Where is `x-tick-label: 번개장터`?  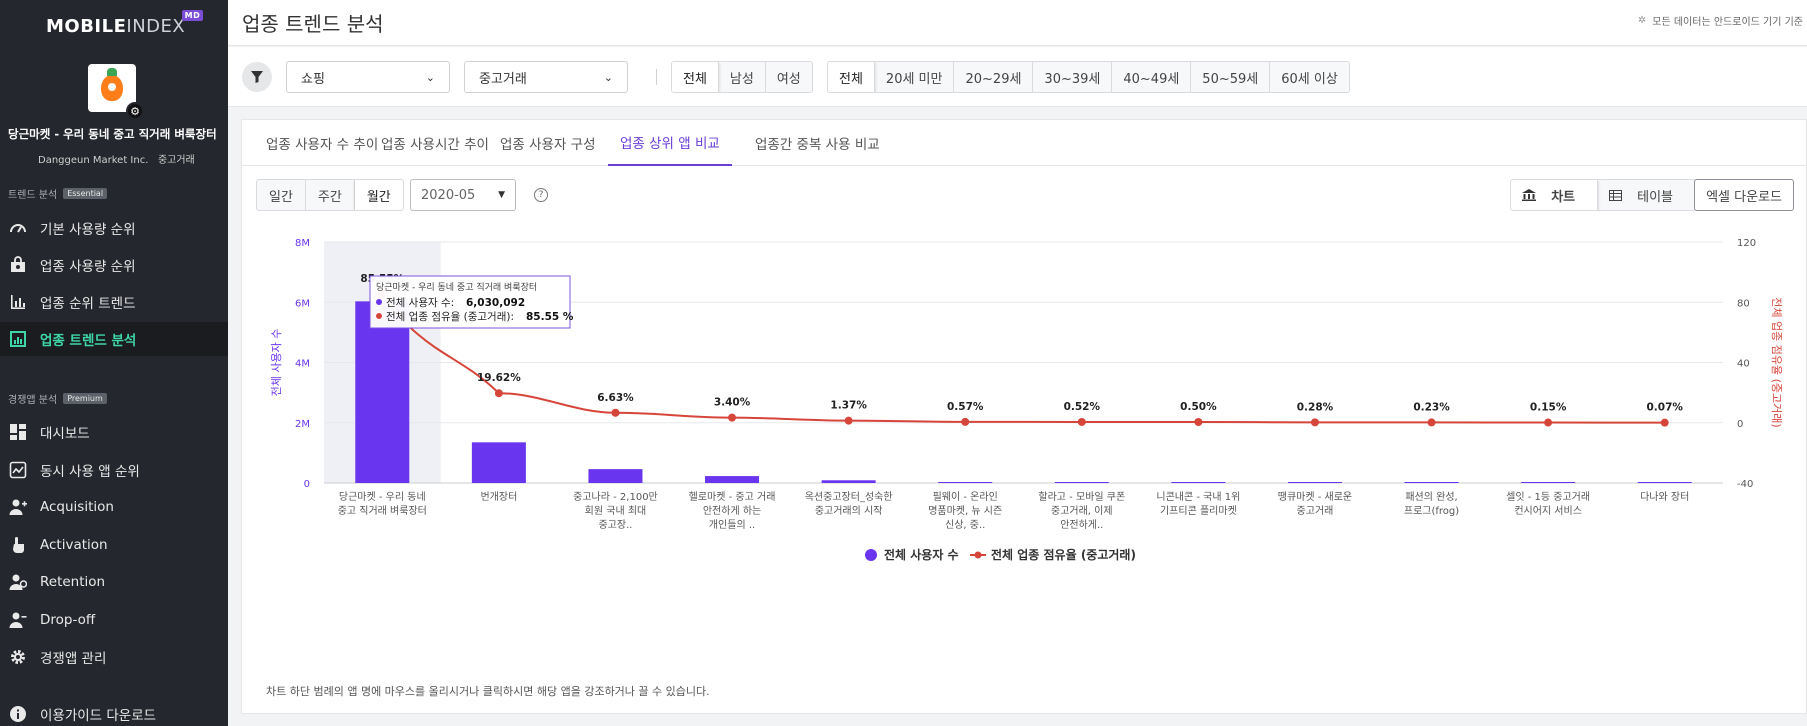 x-tick-label: 번개장터 is located at coordinates (498, 497).